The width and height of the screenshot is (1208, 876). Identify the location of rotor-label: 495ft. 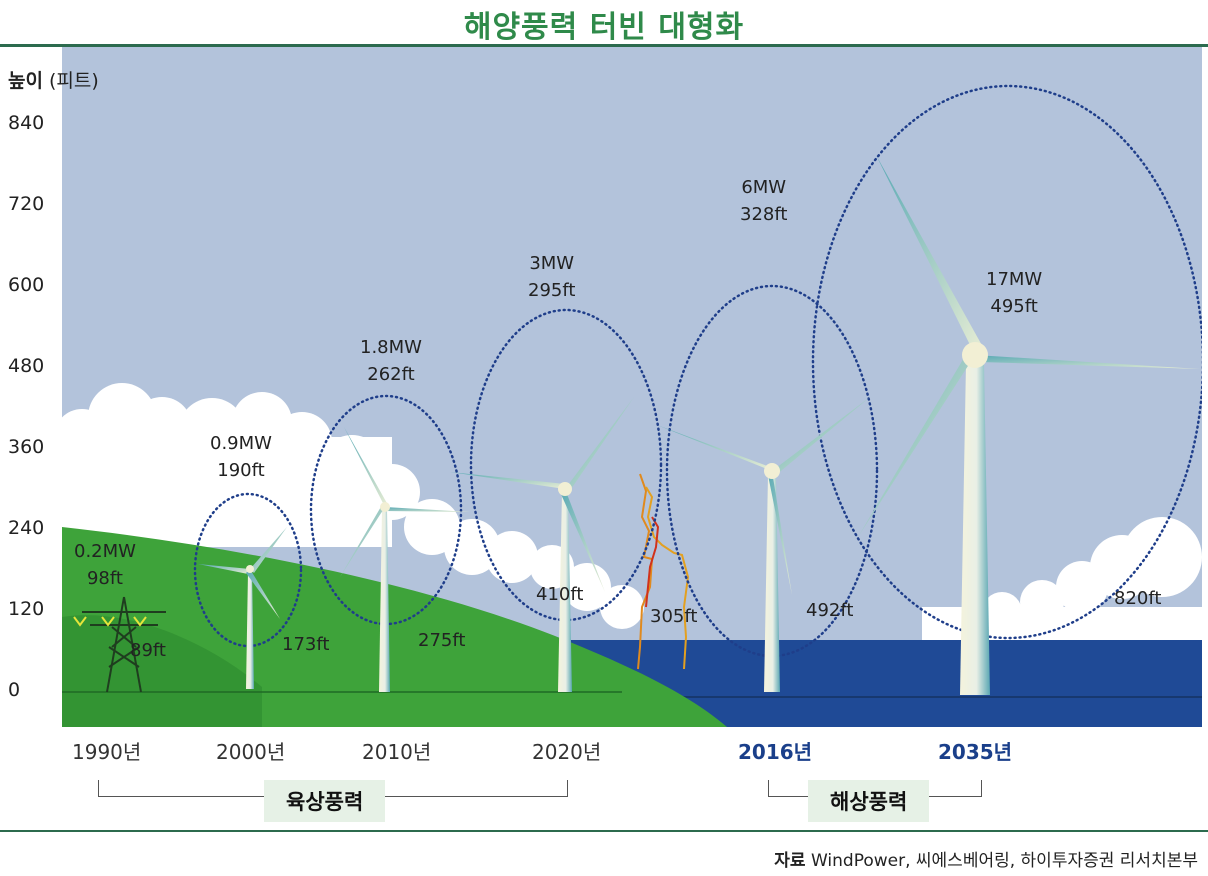
(1014, 306).